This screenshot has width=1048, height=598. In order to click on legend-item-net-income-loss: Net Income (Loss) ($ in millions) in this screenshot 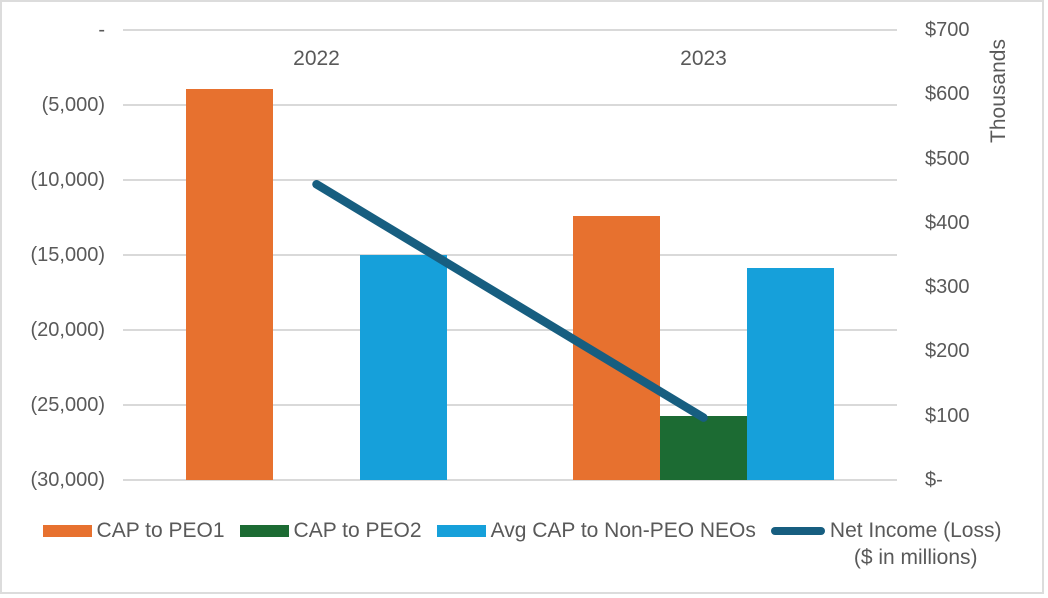, I will do `click(886, 544)`.